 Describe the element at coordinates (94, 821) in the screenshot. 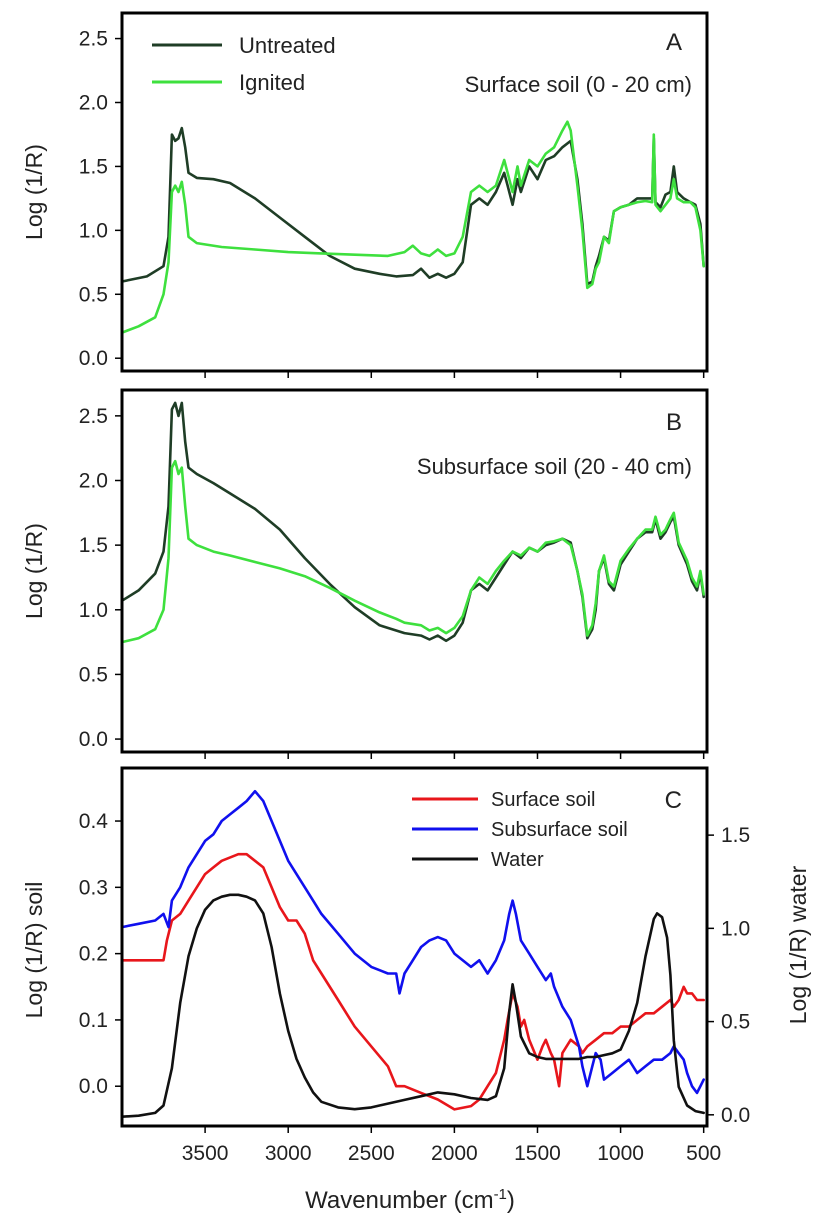

I see `y-tick-label: 0.4` at that location.